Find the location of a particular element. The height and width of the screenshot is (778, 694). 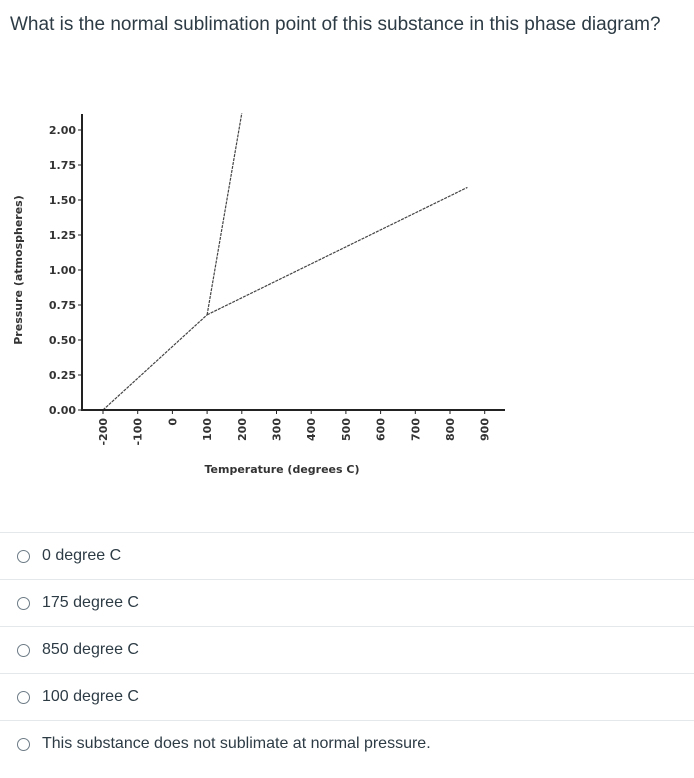

x-axis-label: Temperature (degrees C) is located at coordinates (281, 469).